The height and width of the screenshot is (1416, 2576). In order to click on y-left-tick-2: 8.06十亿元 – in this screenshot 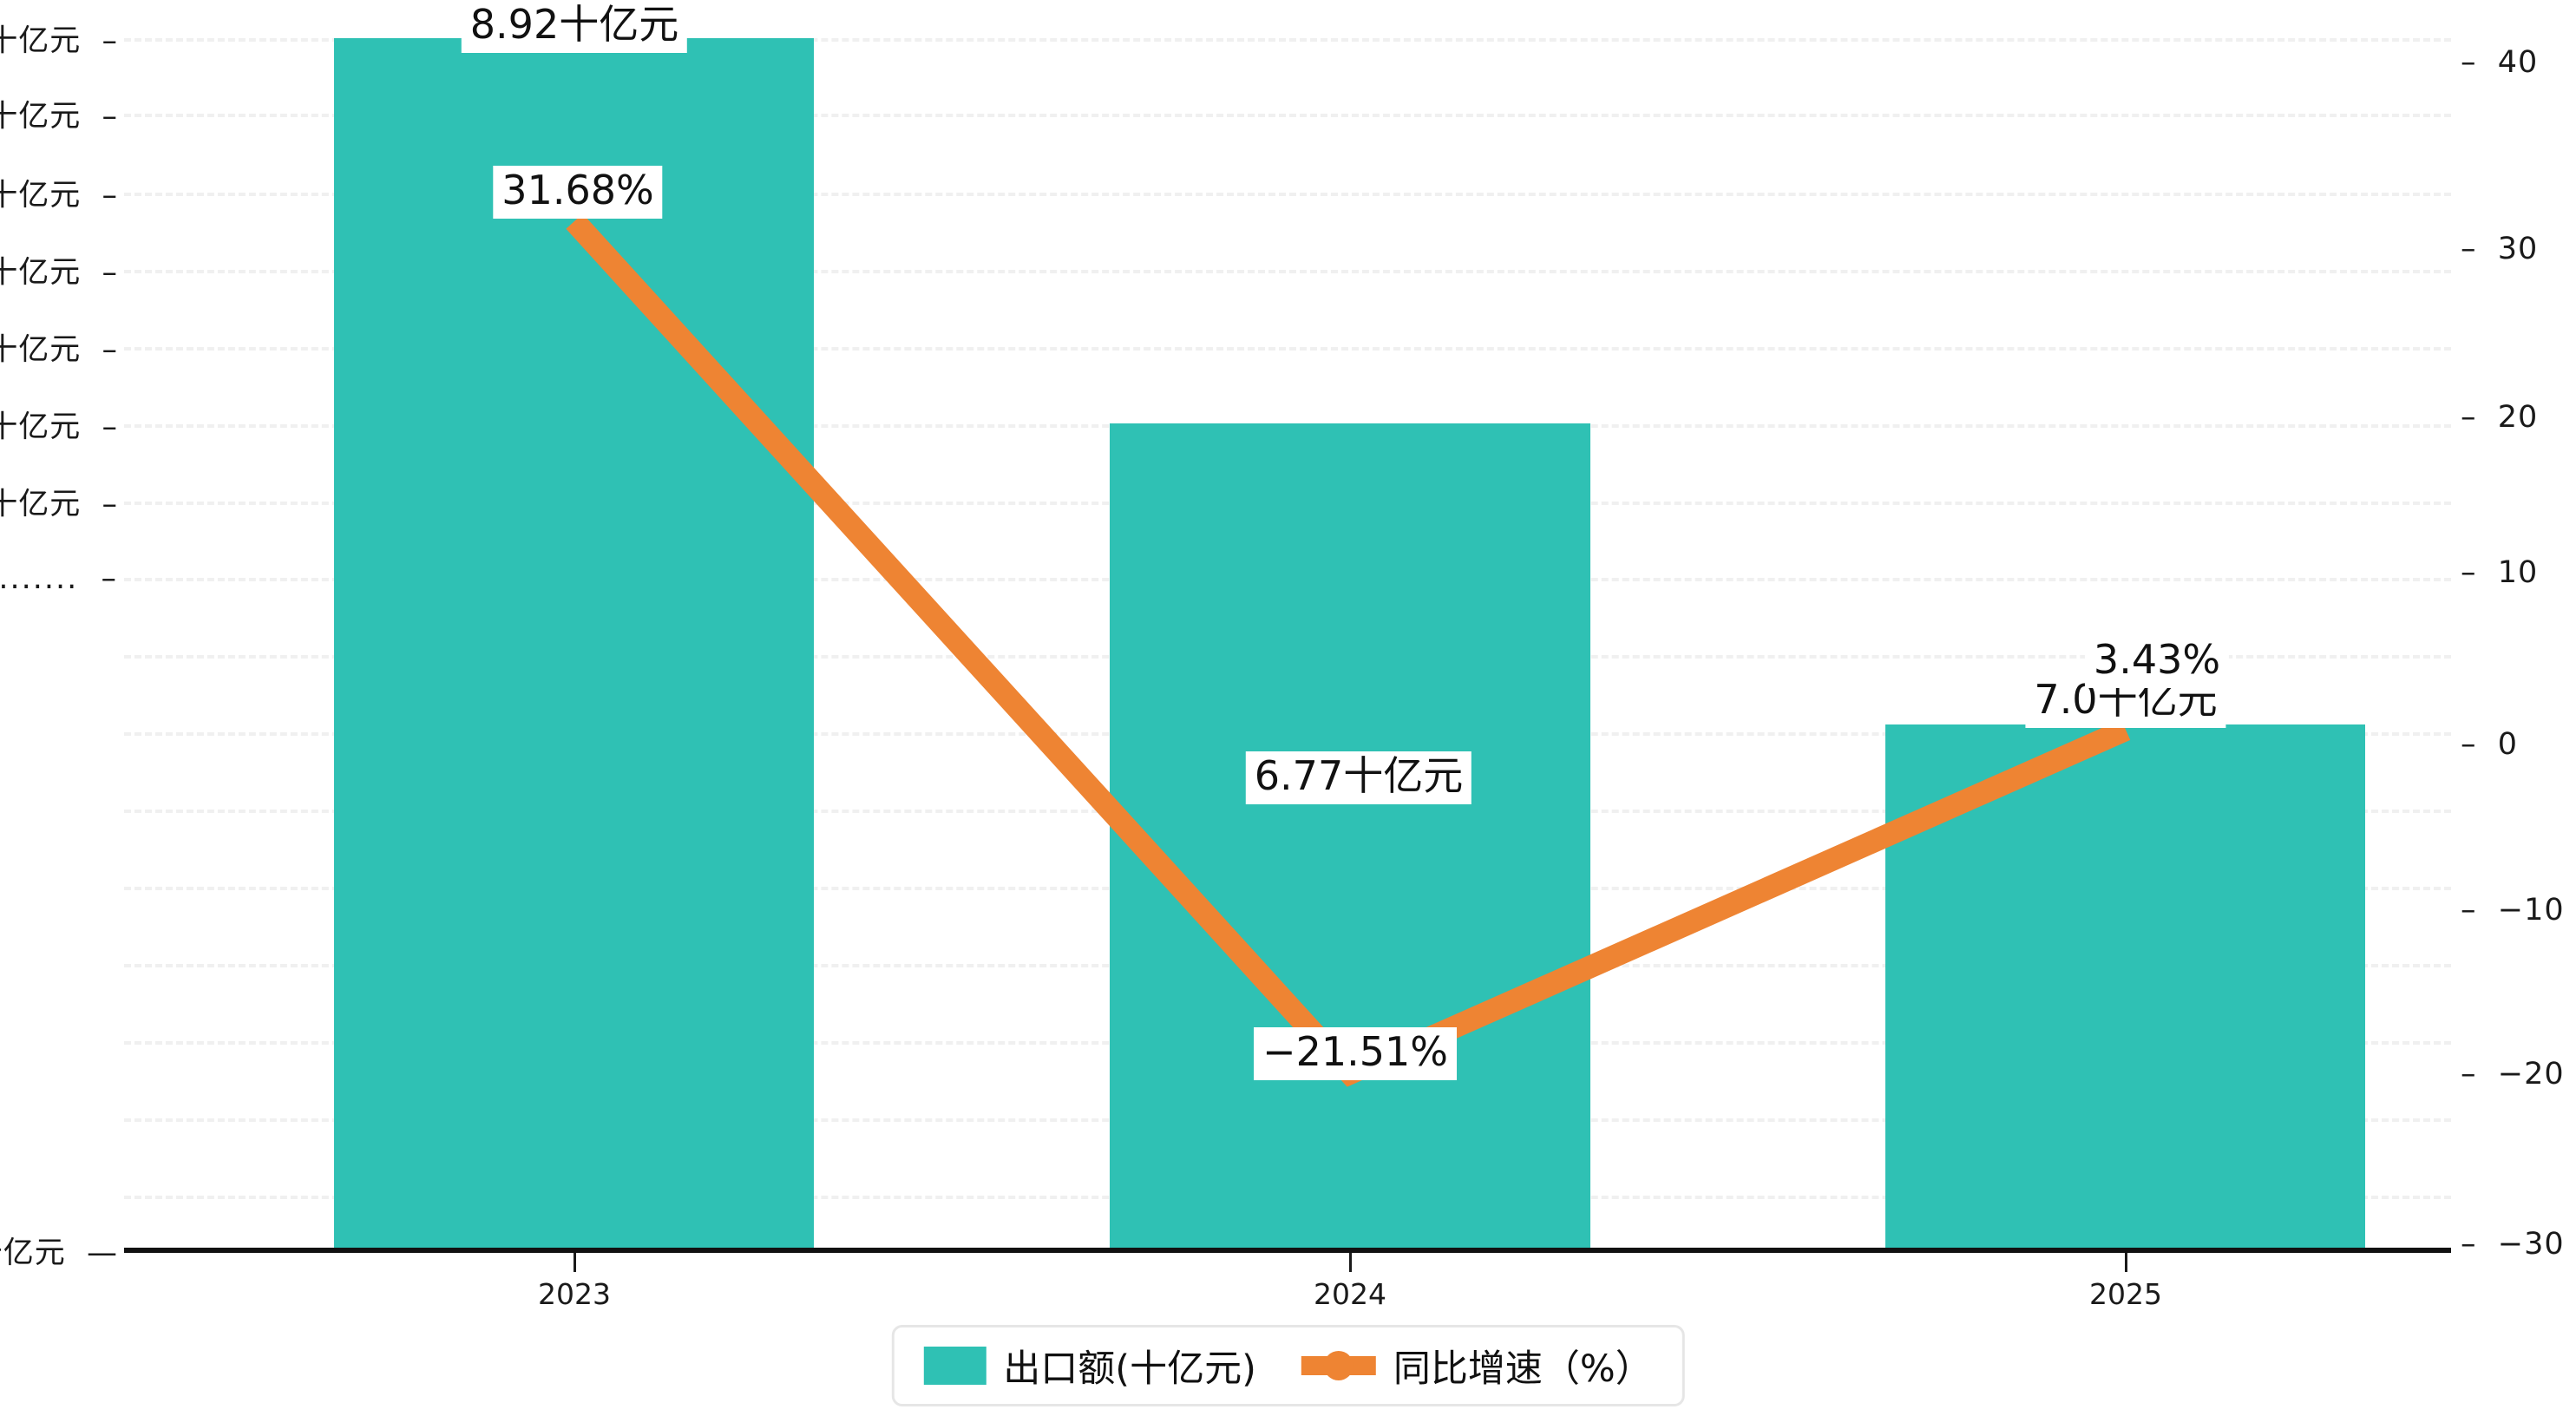, I will do `click(59, 193)`.